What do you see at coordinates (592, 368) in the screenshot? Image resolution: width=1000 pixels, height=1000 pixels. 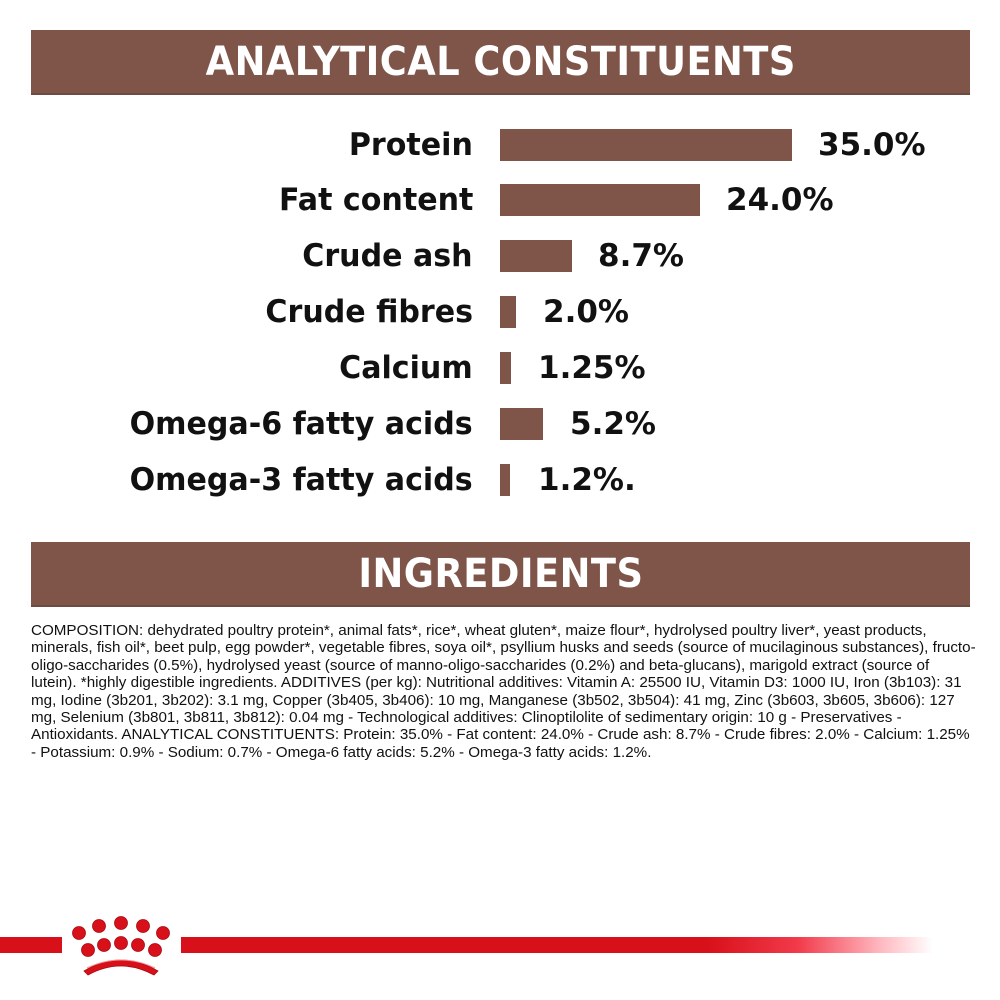 I see `row-value: 1.25%` at bounding box center [592, 368].